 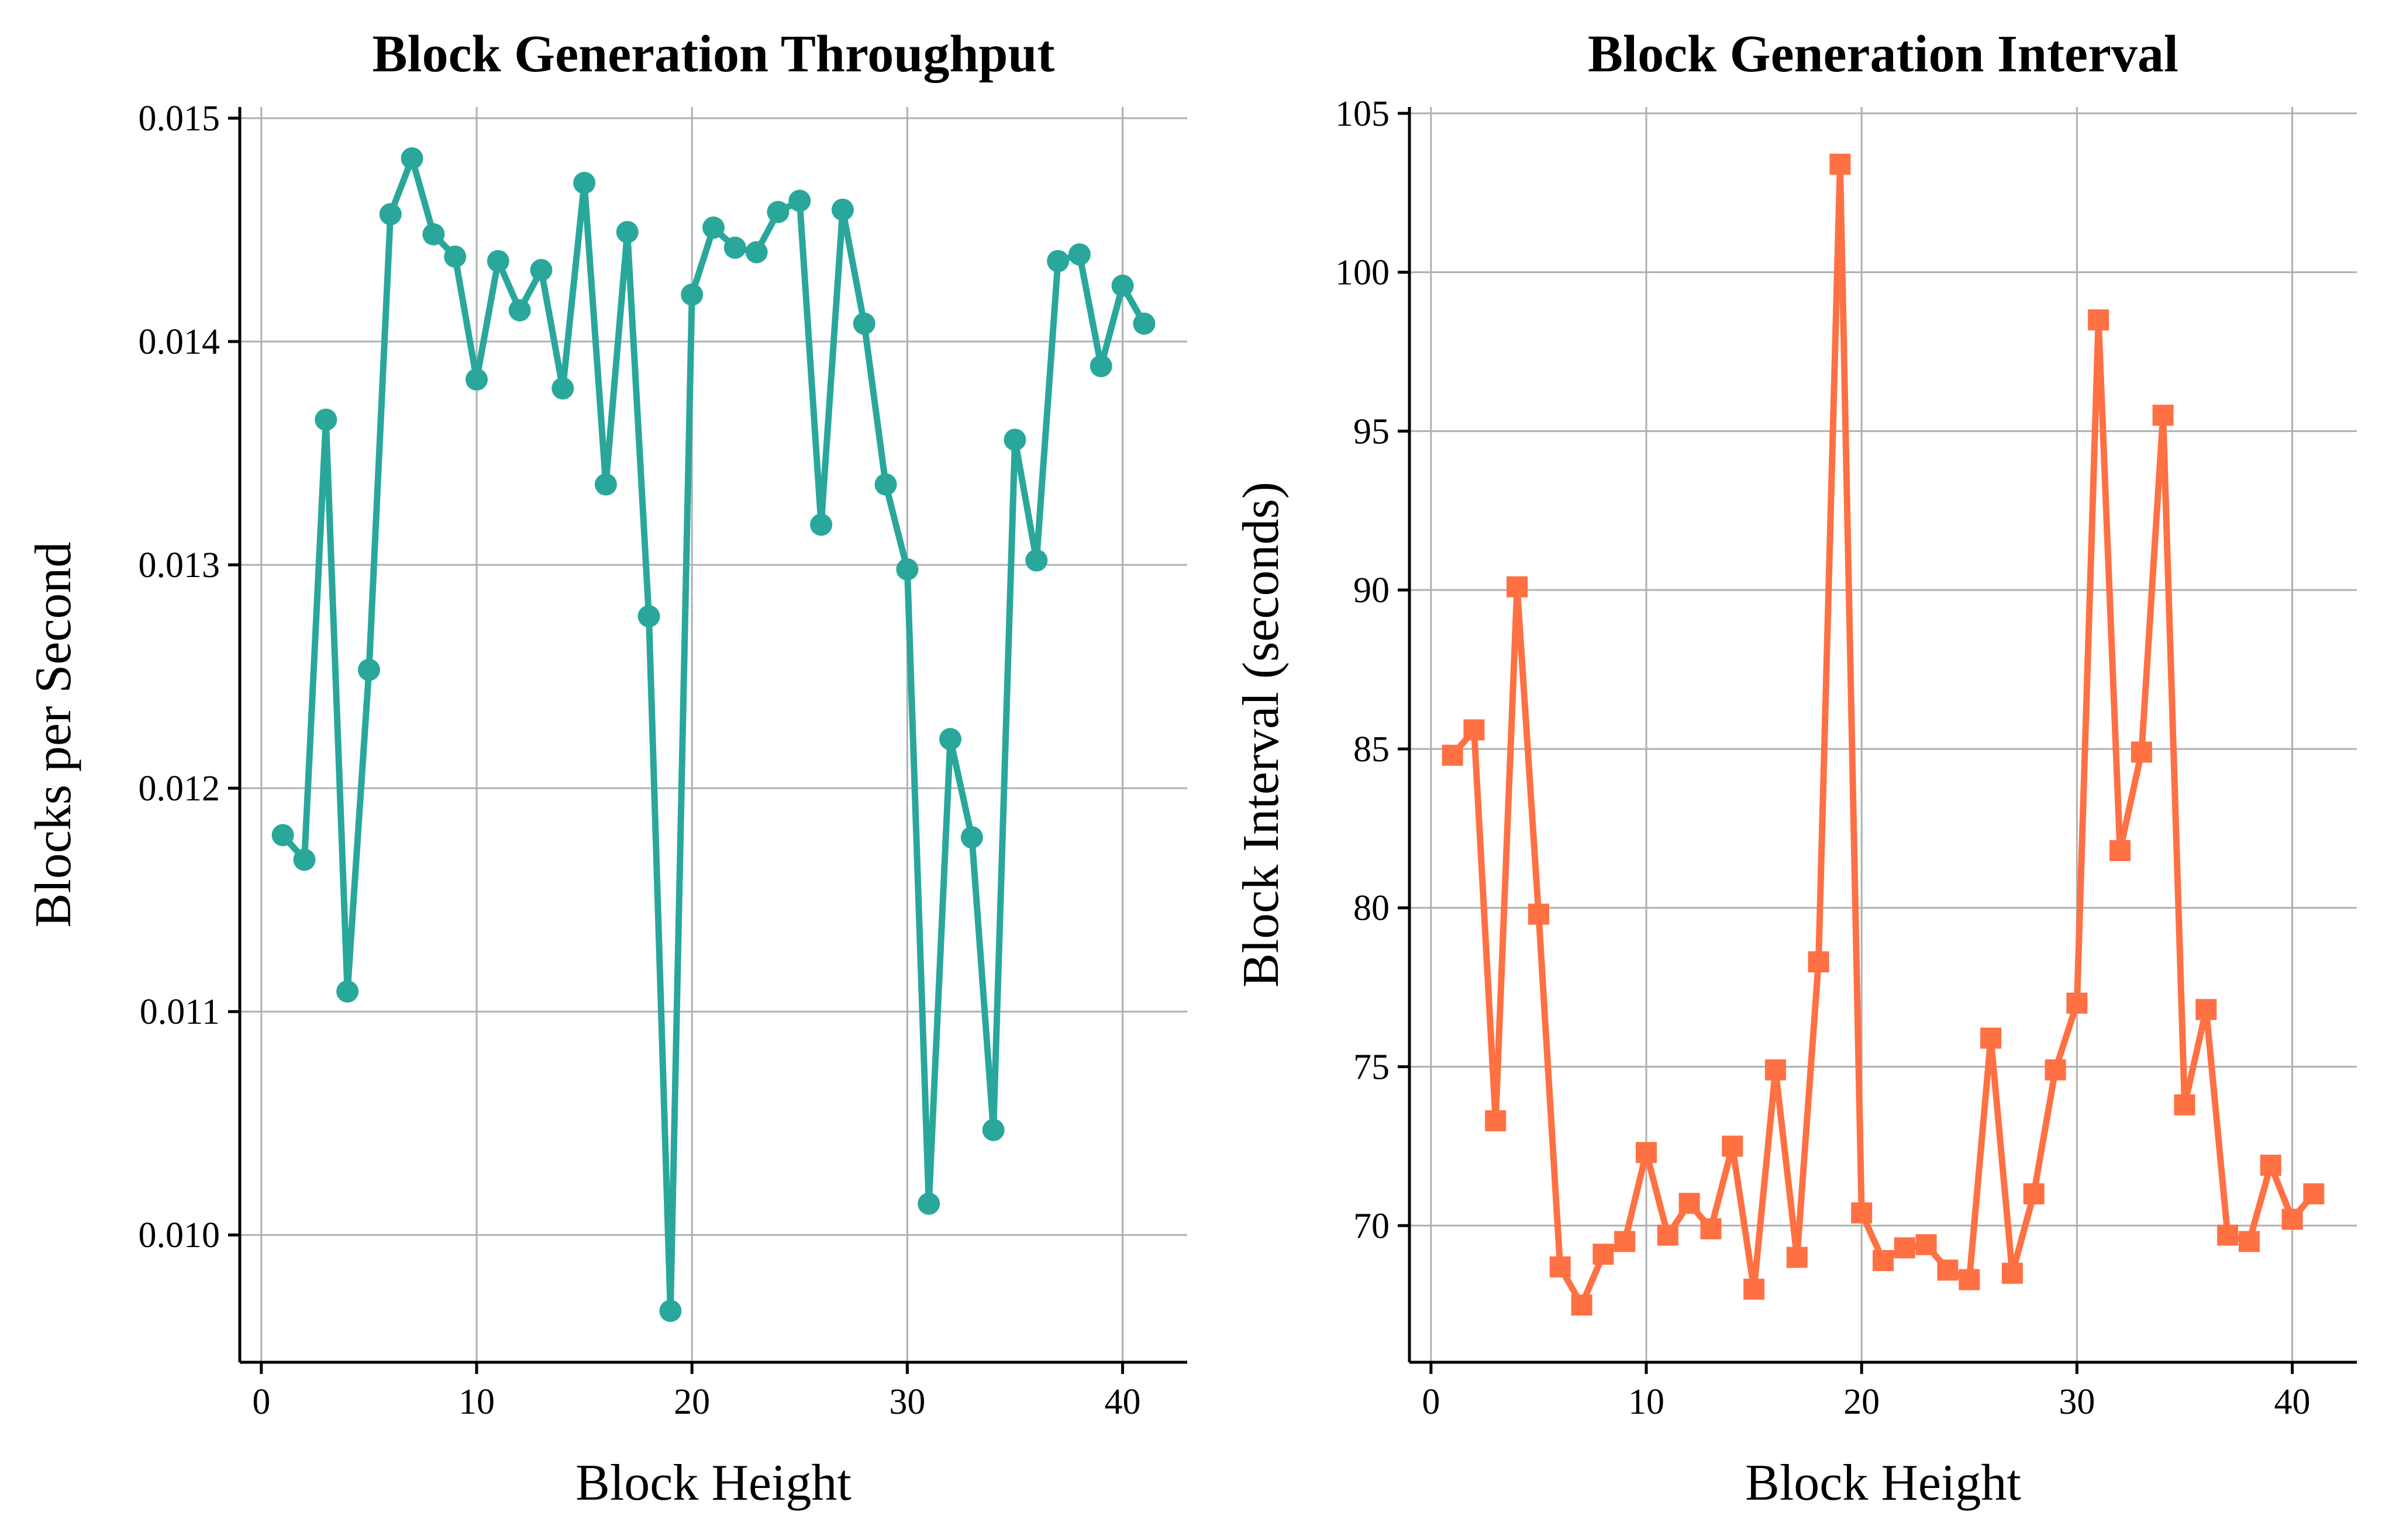 I want to click on interval-y-tick-label: 90, so click(x=1372, y=590).